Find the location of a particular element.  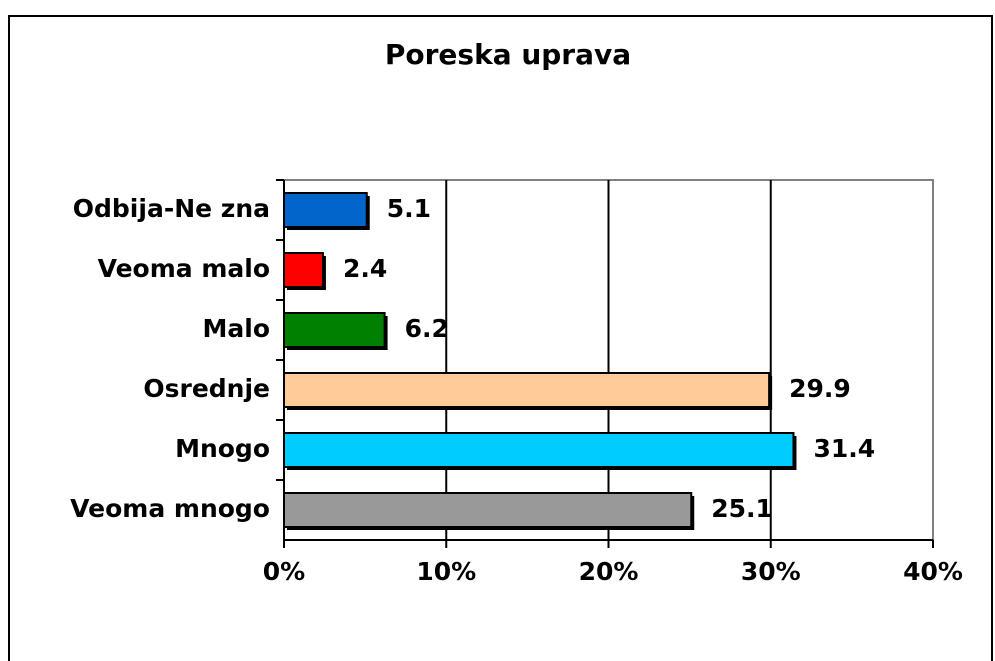

chart-title: Poreska uprava is located at coordinates (508, 54).